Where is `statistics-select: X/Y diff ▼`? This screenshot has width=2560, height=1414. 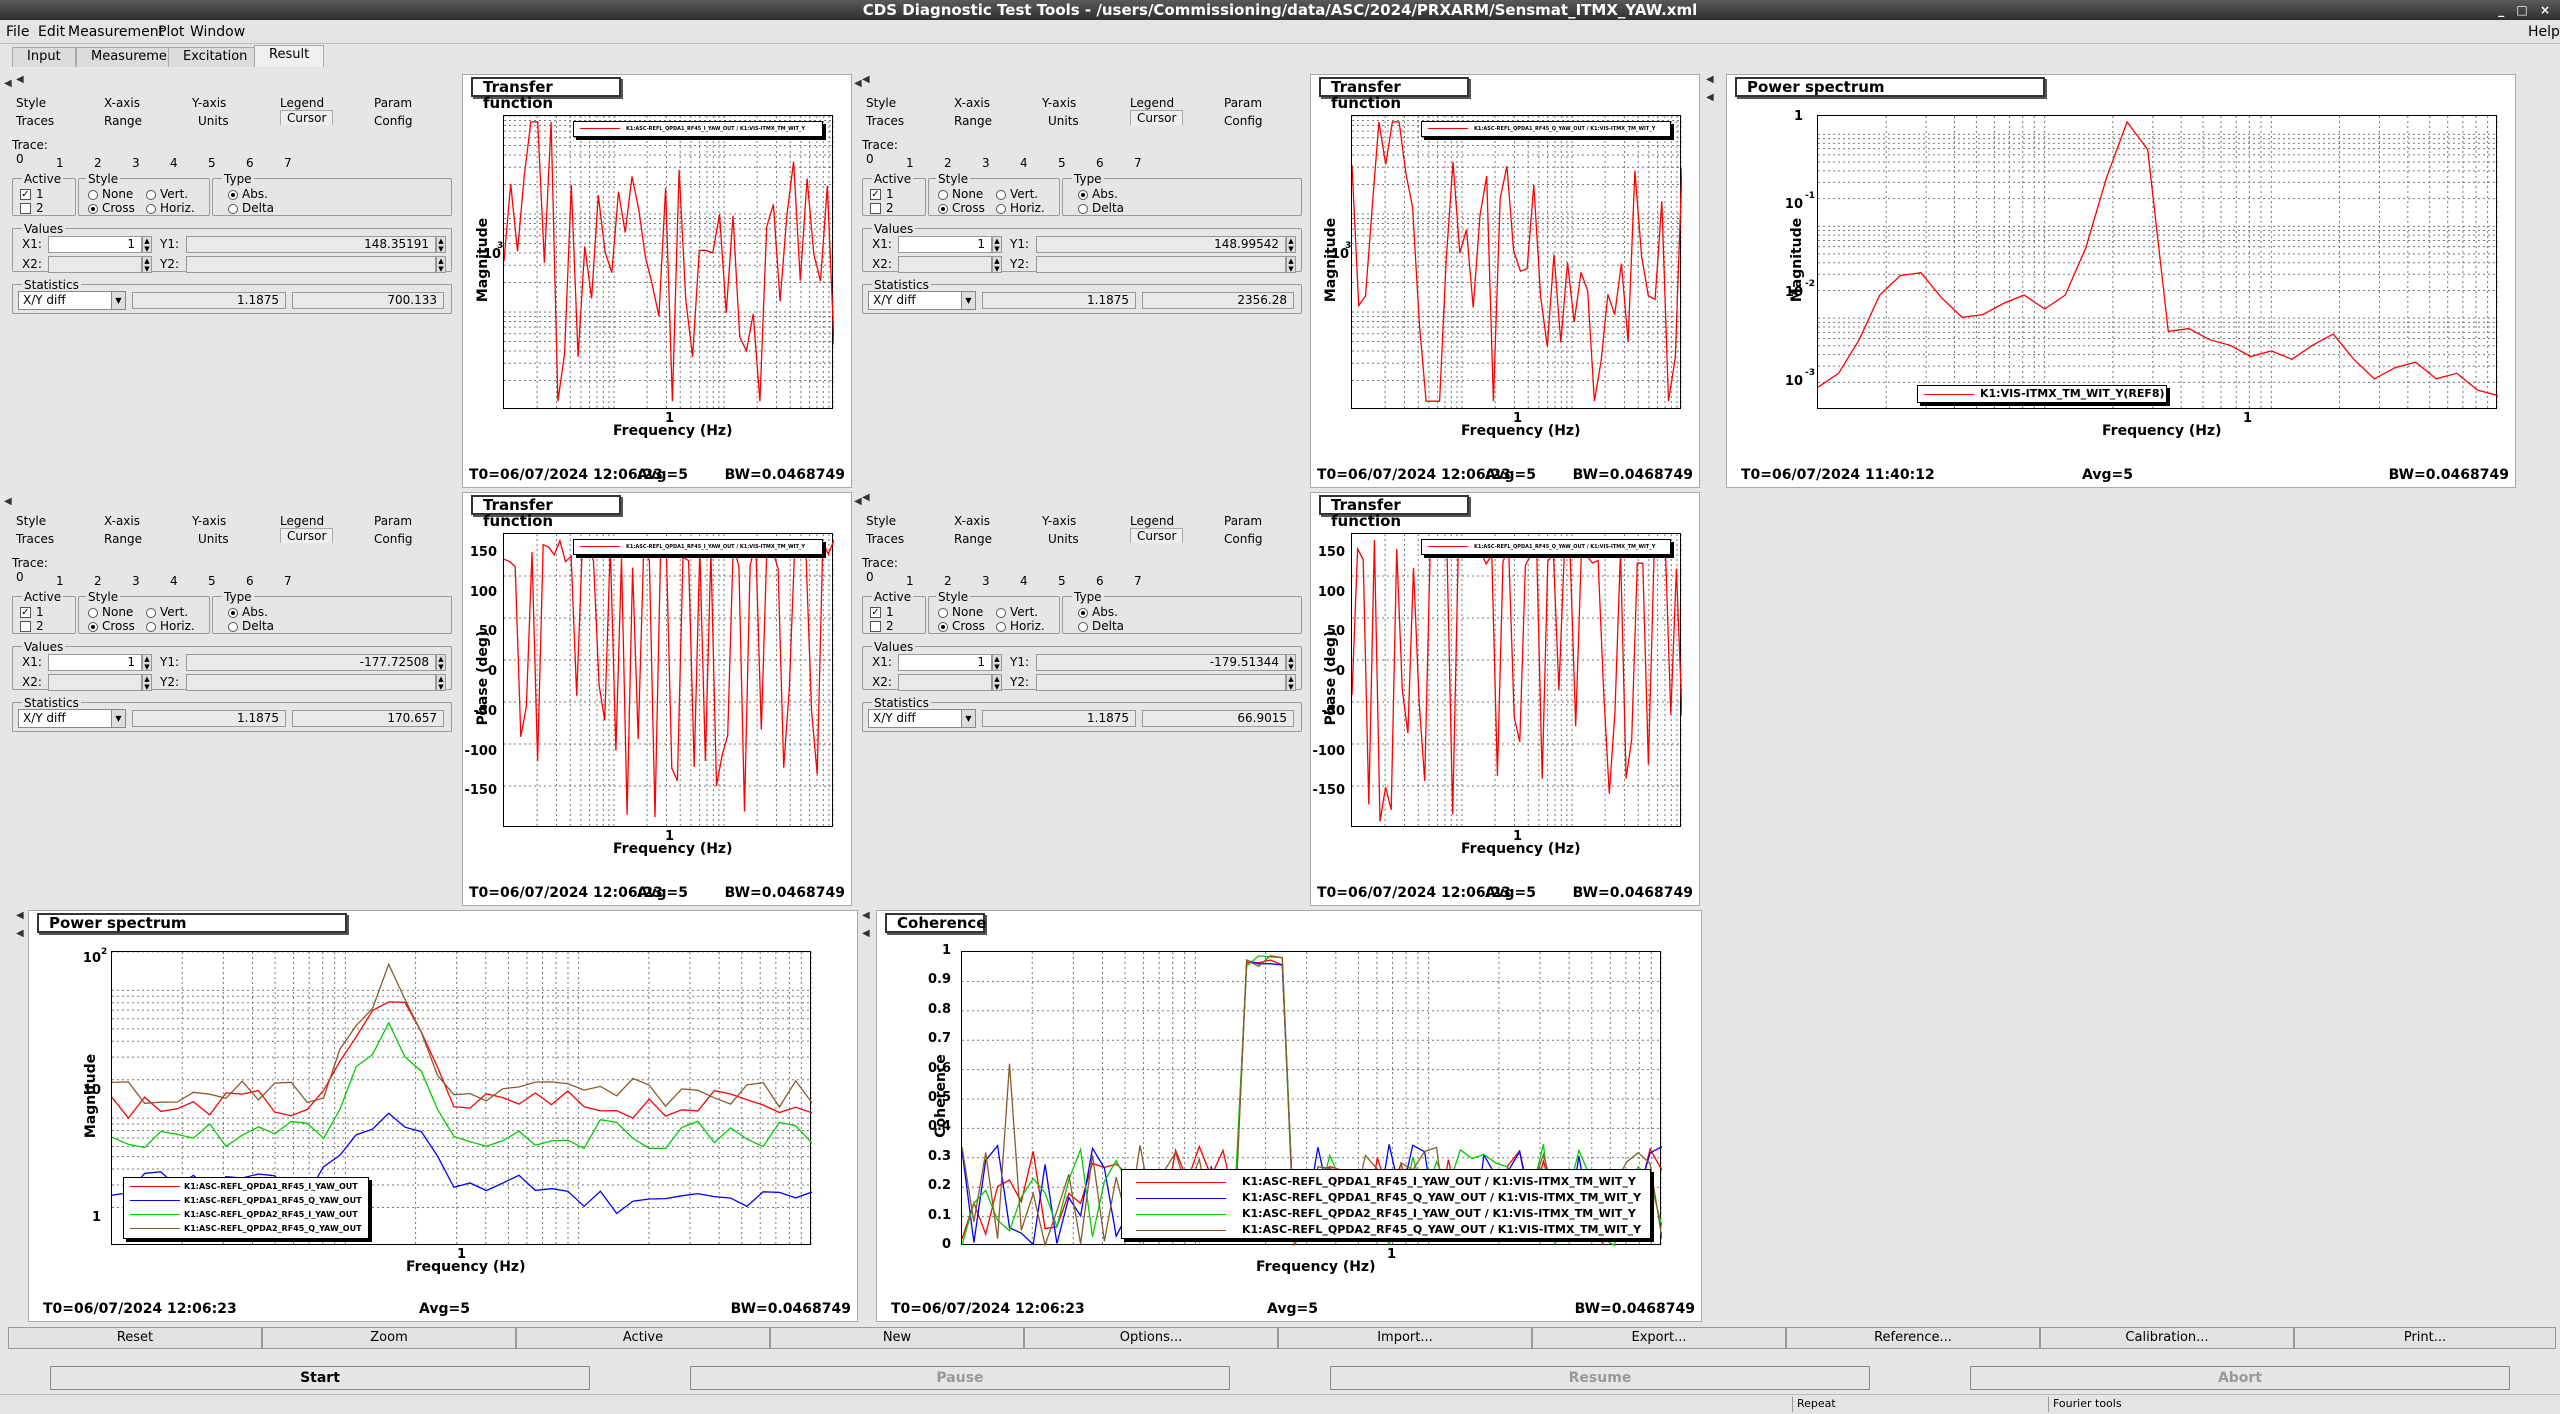 statistics-select: X/Y diff ▼ is located at coordinates (72, 300).